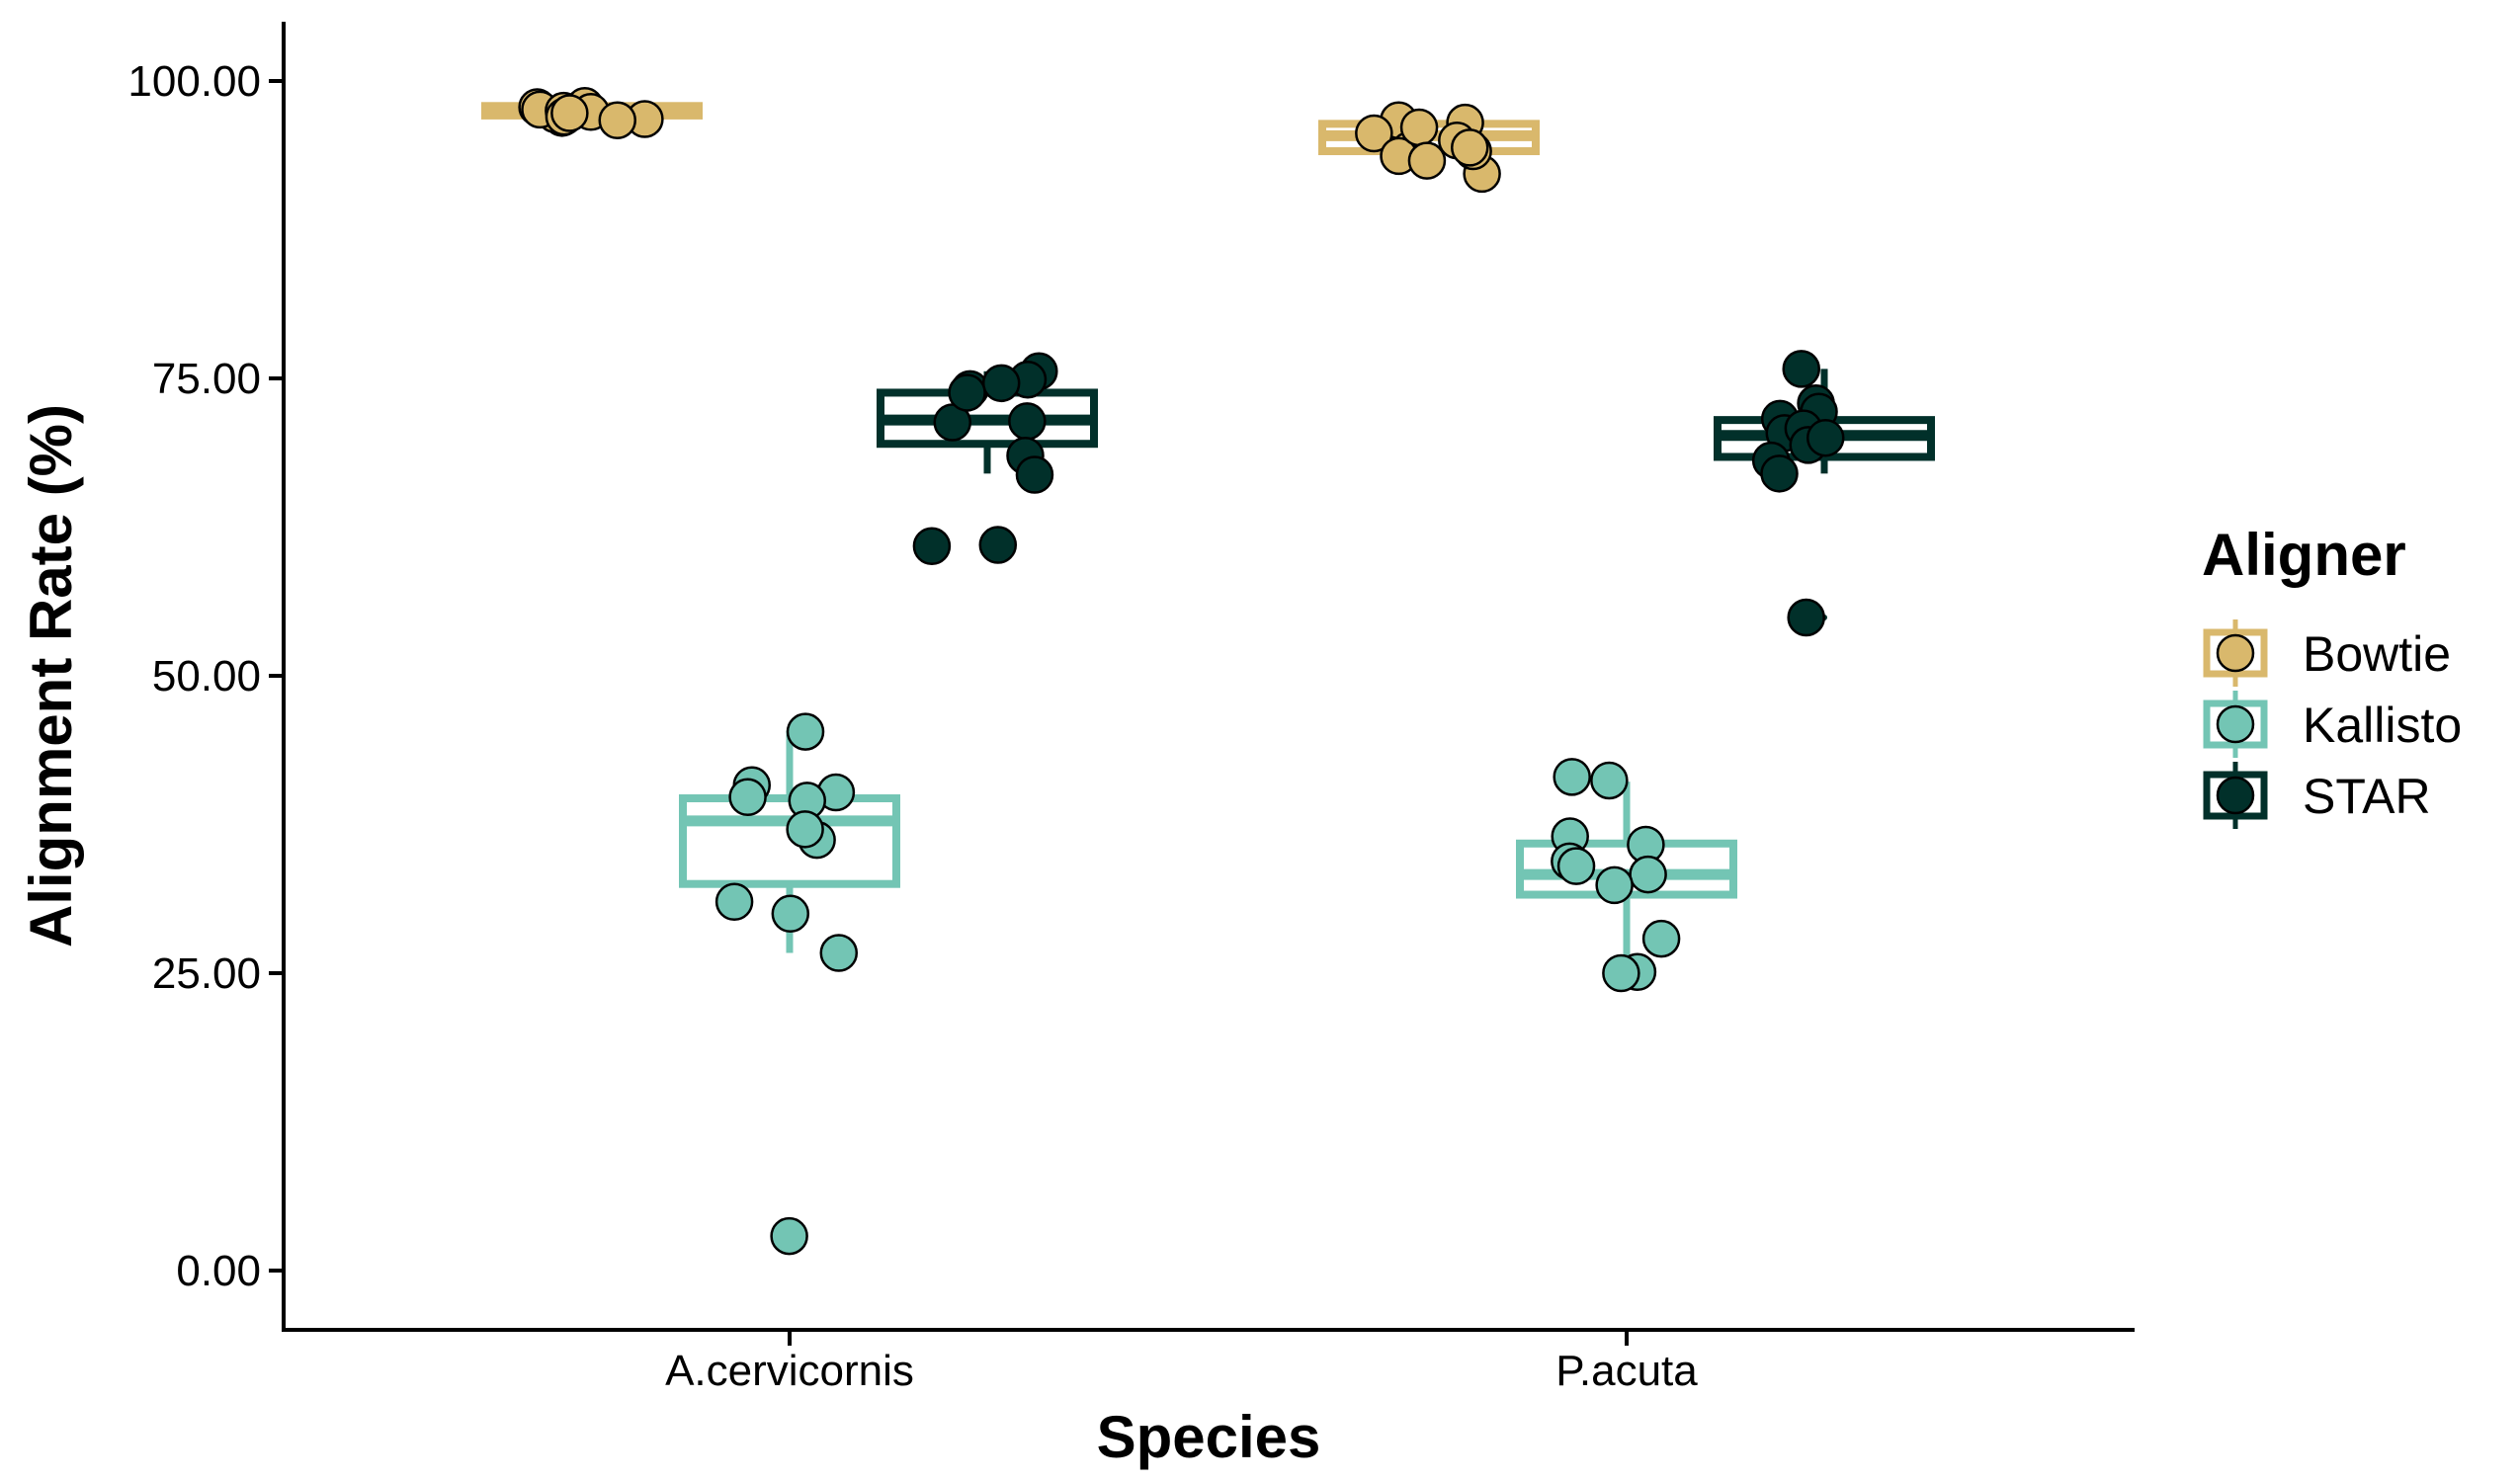  I want to click on legend-title: Aligner, so click(2304, 555).